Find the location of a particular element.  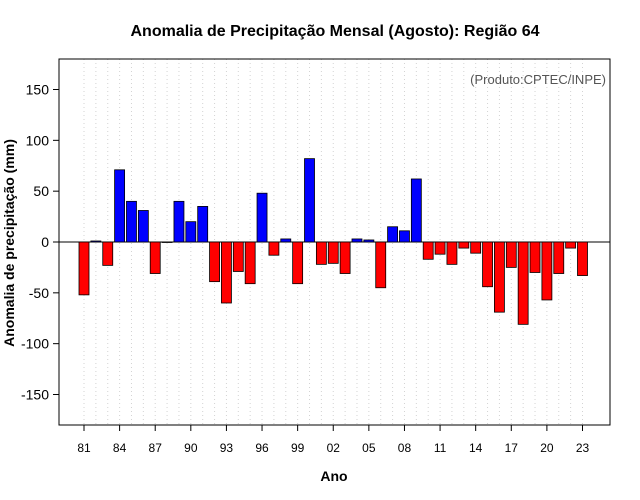

x-tick-label: 90 is located at coordinates (191, 448).